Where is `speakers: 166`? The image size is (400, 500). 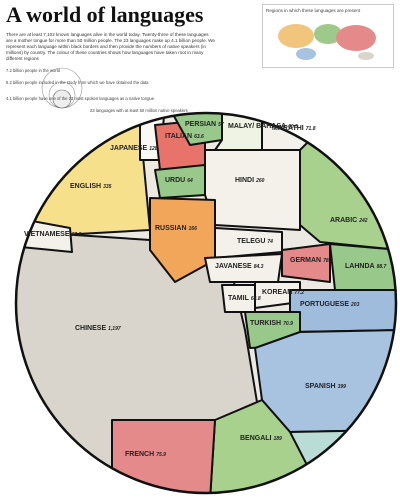 speakers: 166 is located at coordinates (193, 229).